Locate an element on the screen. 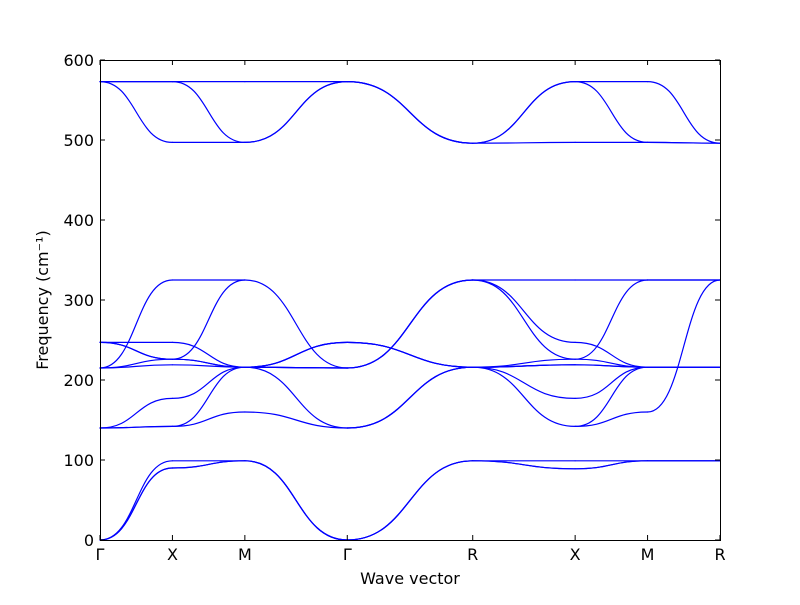  x-axis-label: Wave vector is located at coordinates (410, 578).